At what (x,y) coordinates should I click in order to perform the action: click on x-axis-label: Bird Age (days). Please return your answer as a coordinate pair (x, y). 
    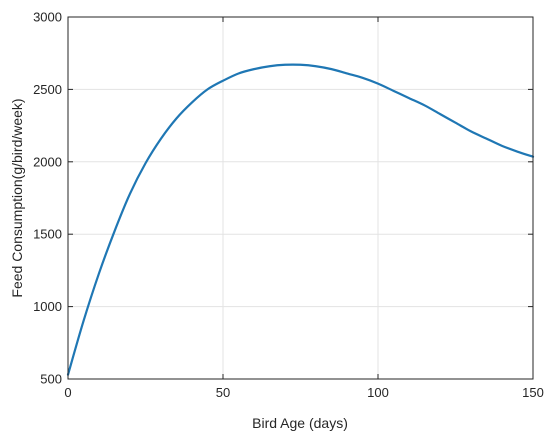
    Looking at the image, I should click on (300, 423).